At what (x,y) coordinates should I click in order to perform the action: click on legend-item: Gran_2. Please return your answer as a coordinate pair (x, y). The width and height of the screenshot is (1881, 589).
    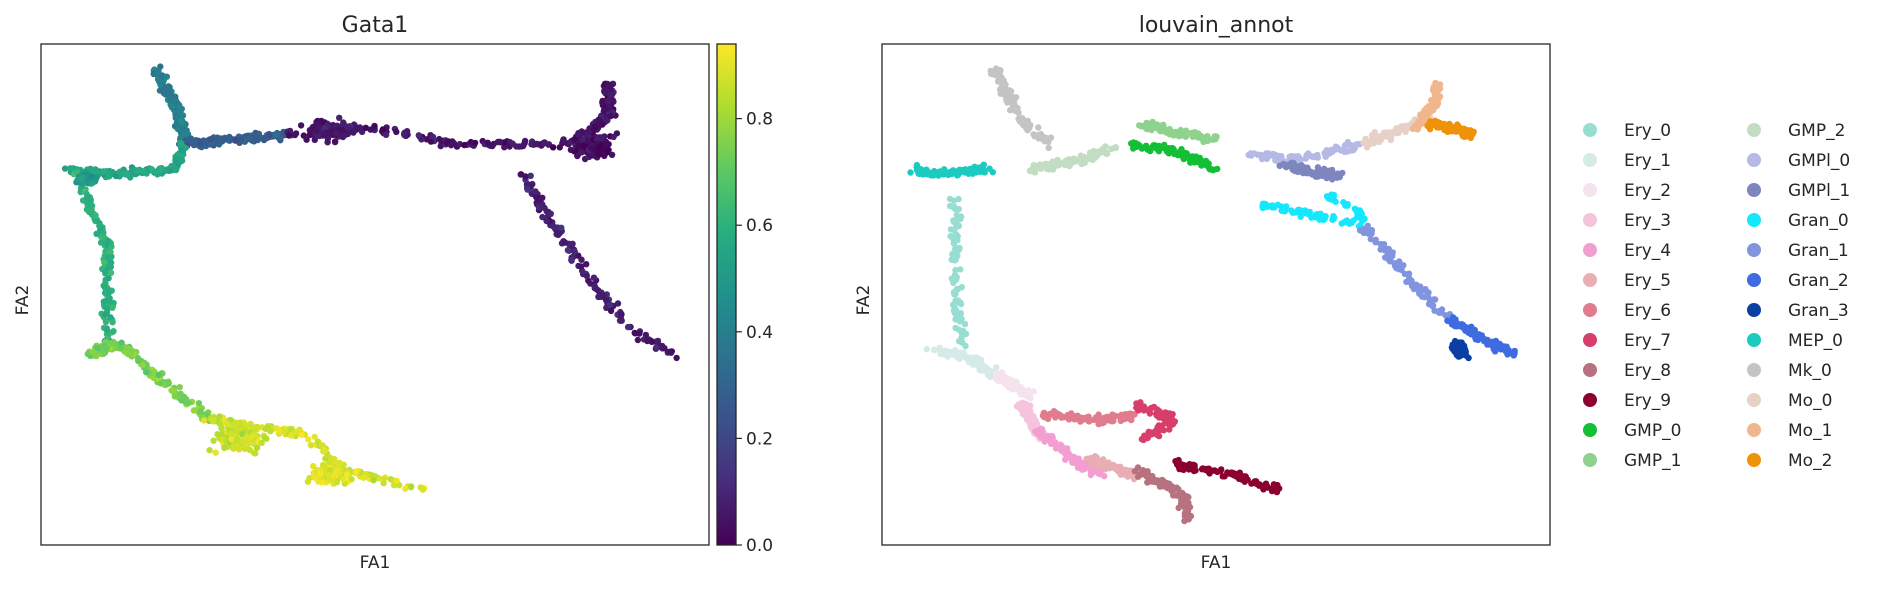
    Looking at the image, I should click on (1798, 281).